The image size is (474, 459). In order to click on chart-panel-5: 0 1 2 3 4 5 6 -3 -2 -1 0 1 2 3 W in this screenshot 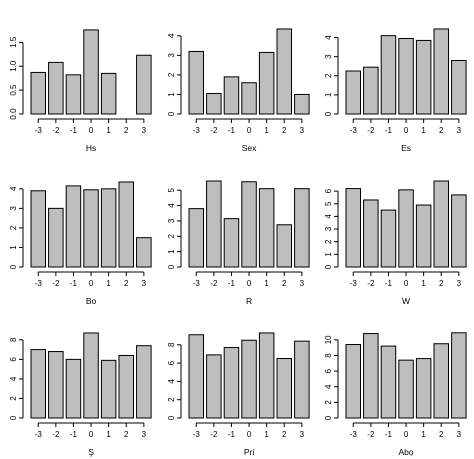, I will do `click(395, 243)`.